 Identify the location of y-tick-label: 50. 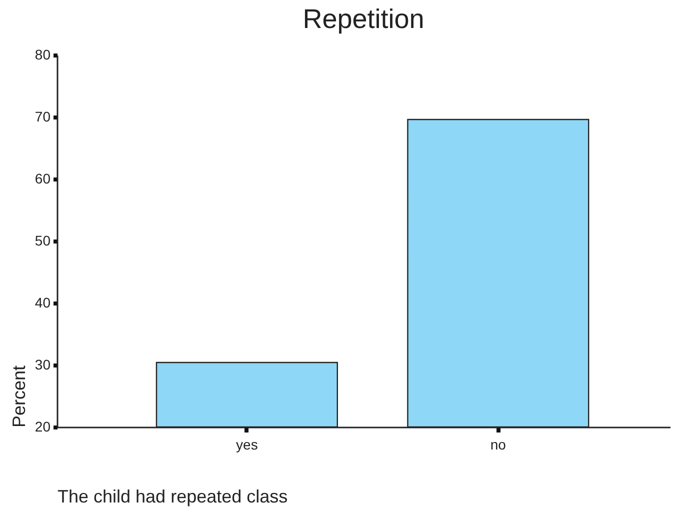
(42, 240).